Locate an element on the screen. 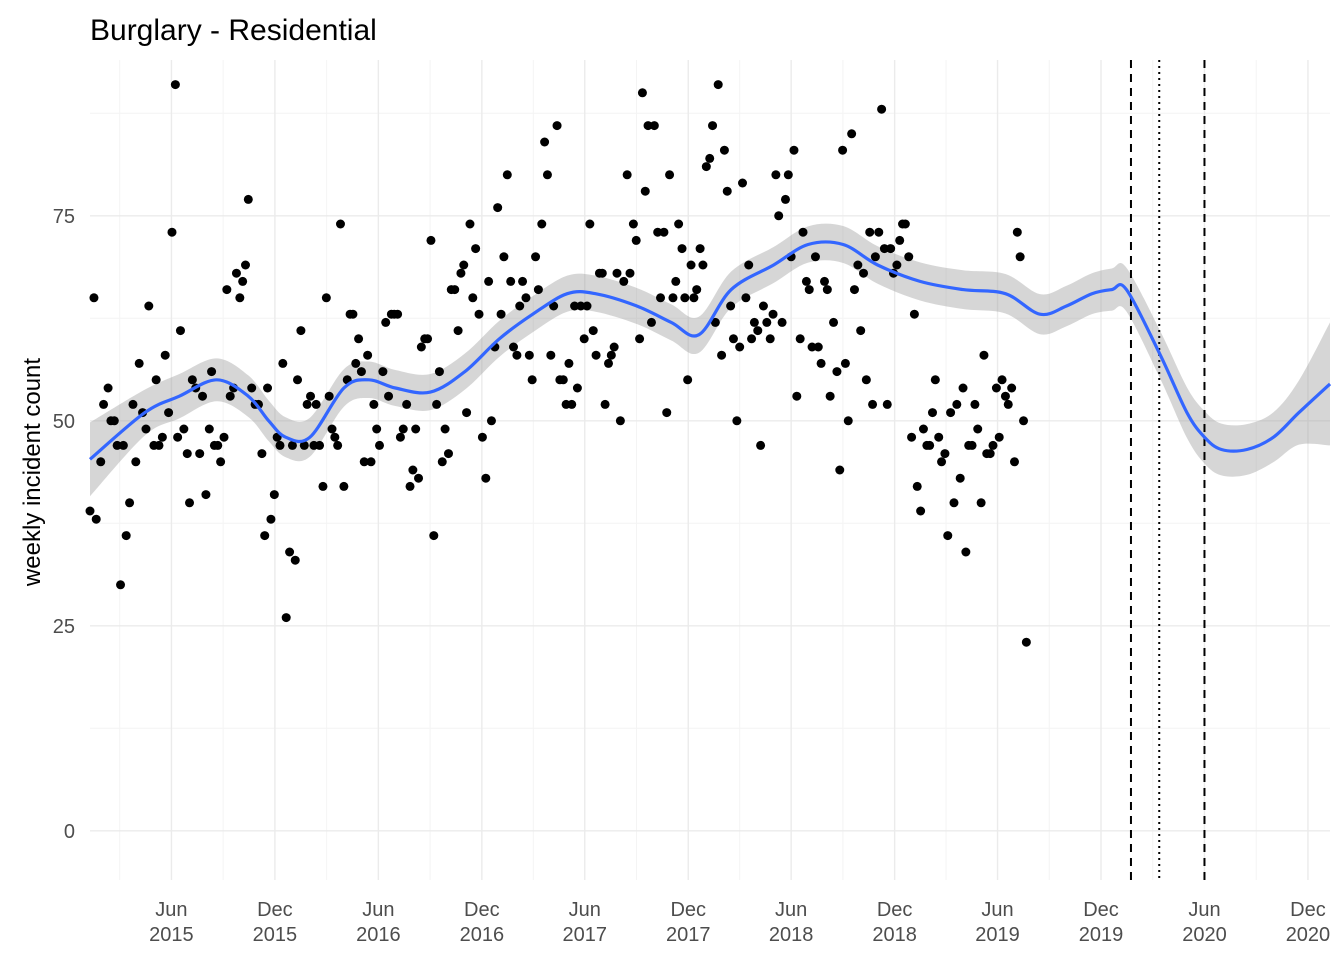  x-tick-label-year: 2016 is located at coordinates (378, 935).